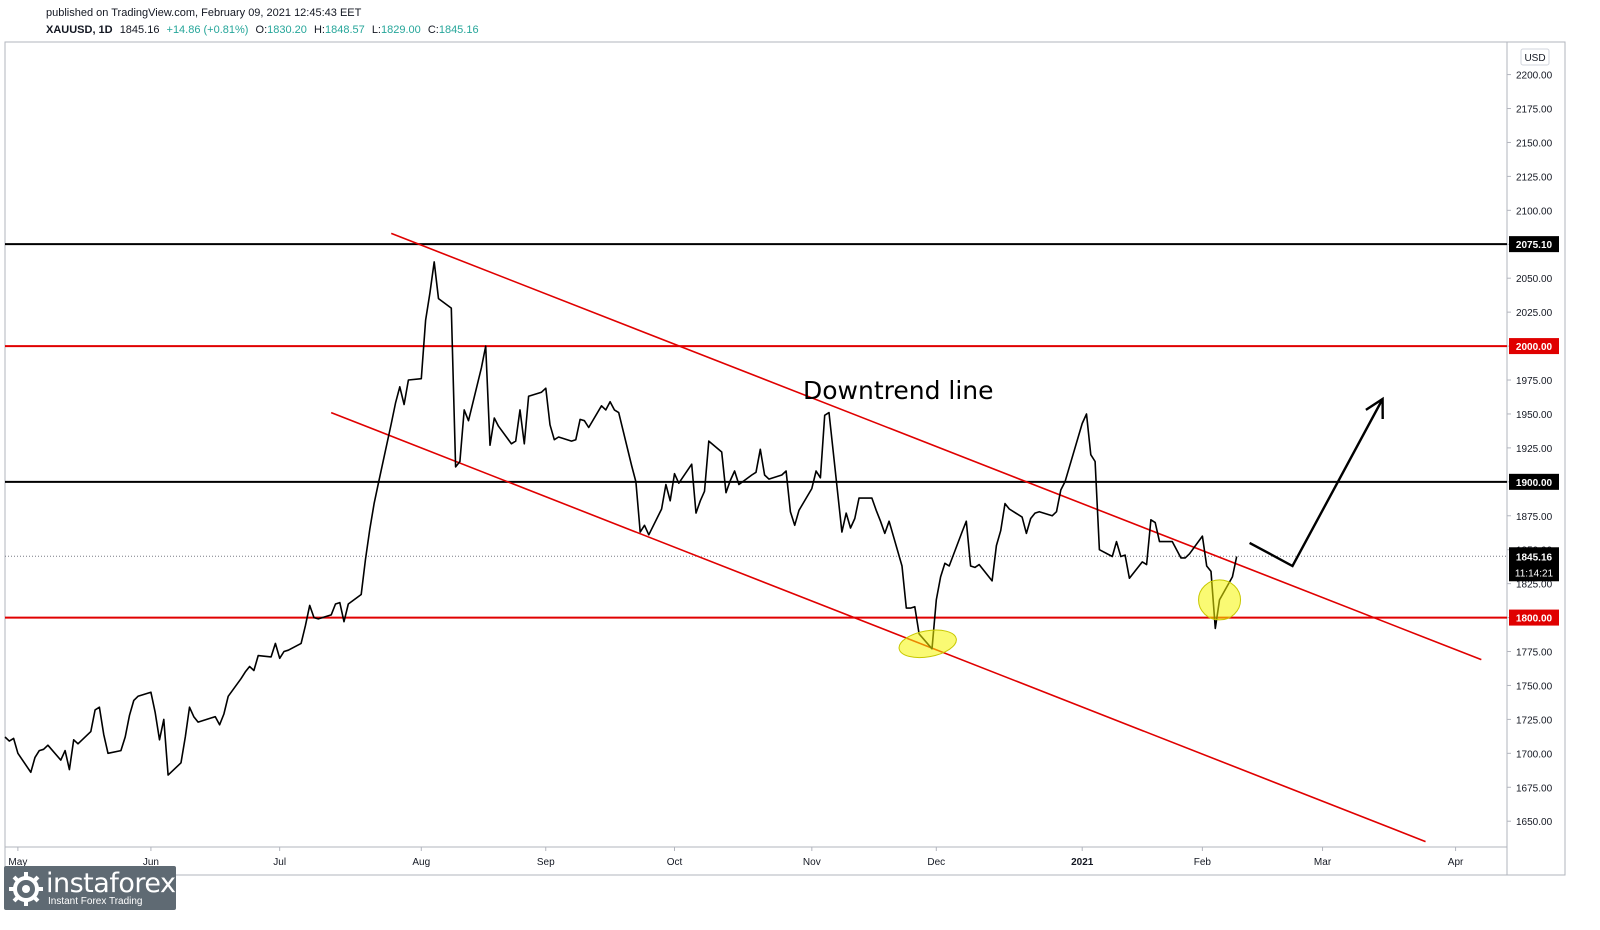 The width and height of the screenshot is (1600, 930). Describe the element at coordinates (1534, 653) in the screenshot. I see `y-tick-label: 1775.00` at that location.